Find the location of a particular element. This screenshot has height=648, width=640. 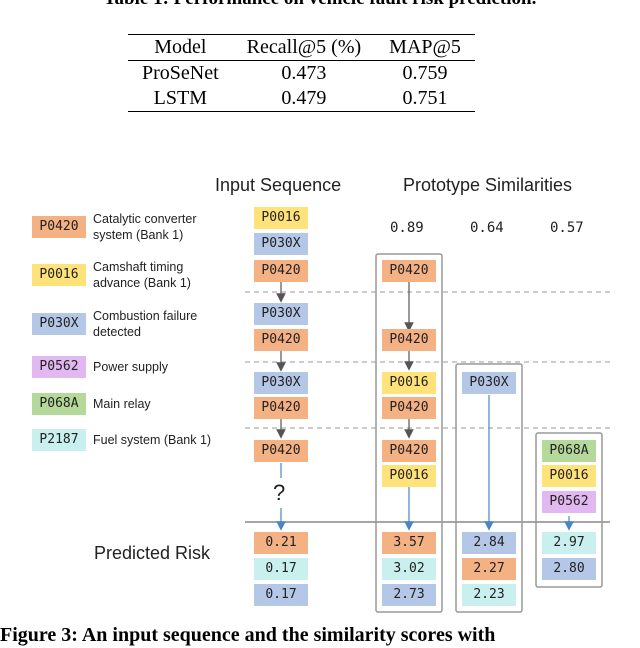

risk-value-chip: 3.57 is located at coordinates (409, 543).